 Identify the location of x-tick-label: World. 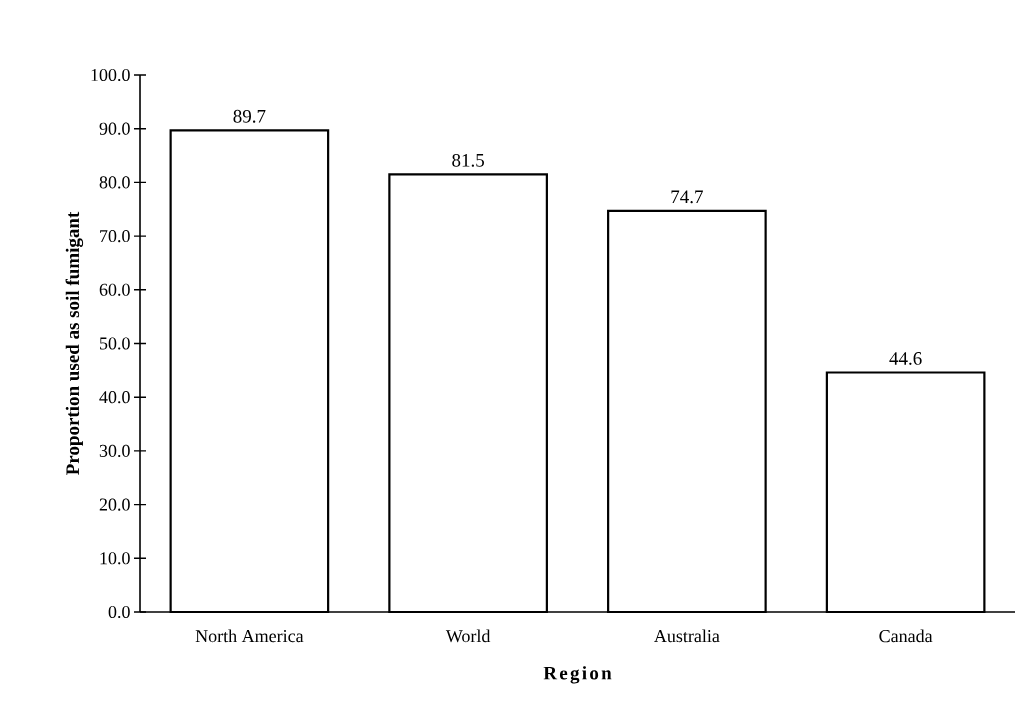
(468, 636).